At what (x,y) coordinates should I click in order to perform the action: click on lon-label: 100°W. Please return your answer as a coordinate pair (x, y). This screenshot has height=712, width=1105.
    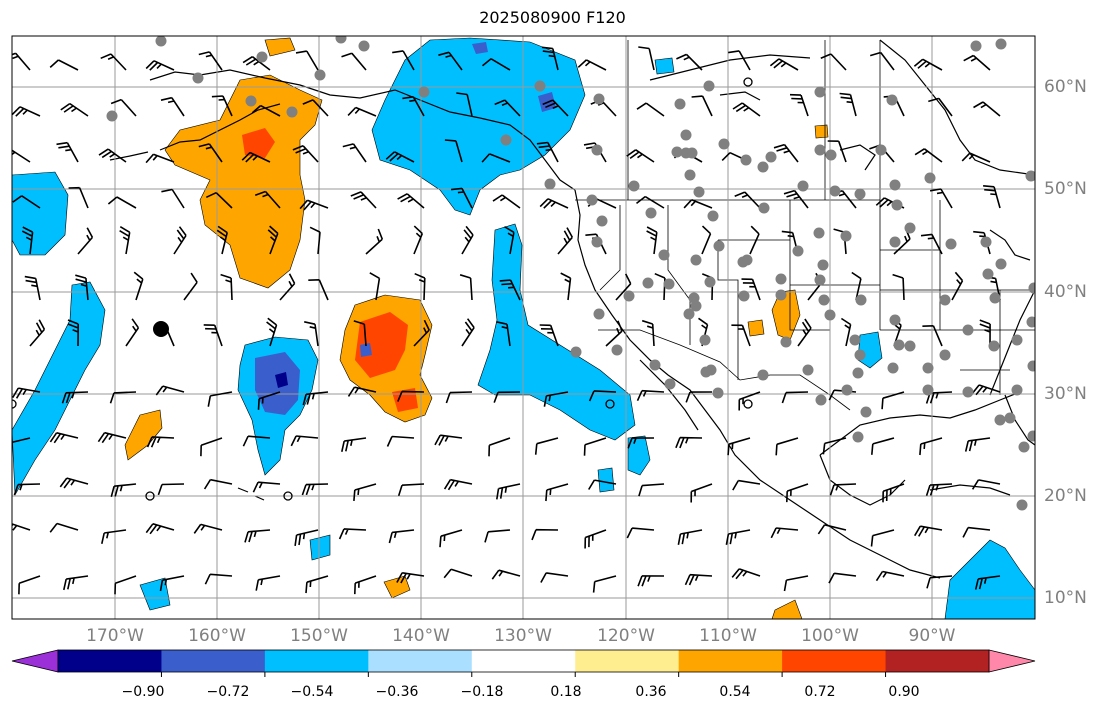
    Looking at the image, I should click on (830, 636).